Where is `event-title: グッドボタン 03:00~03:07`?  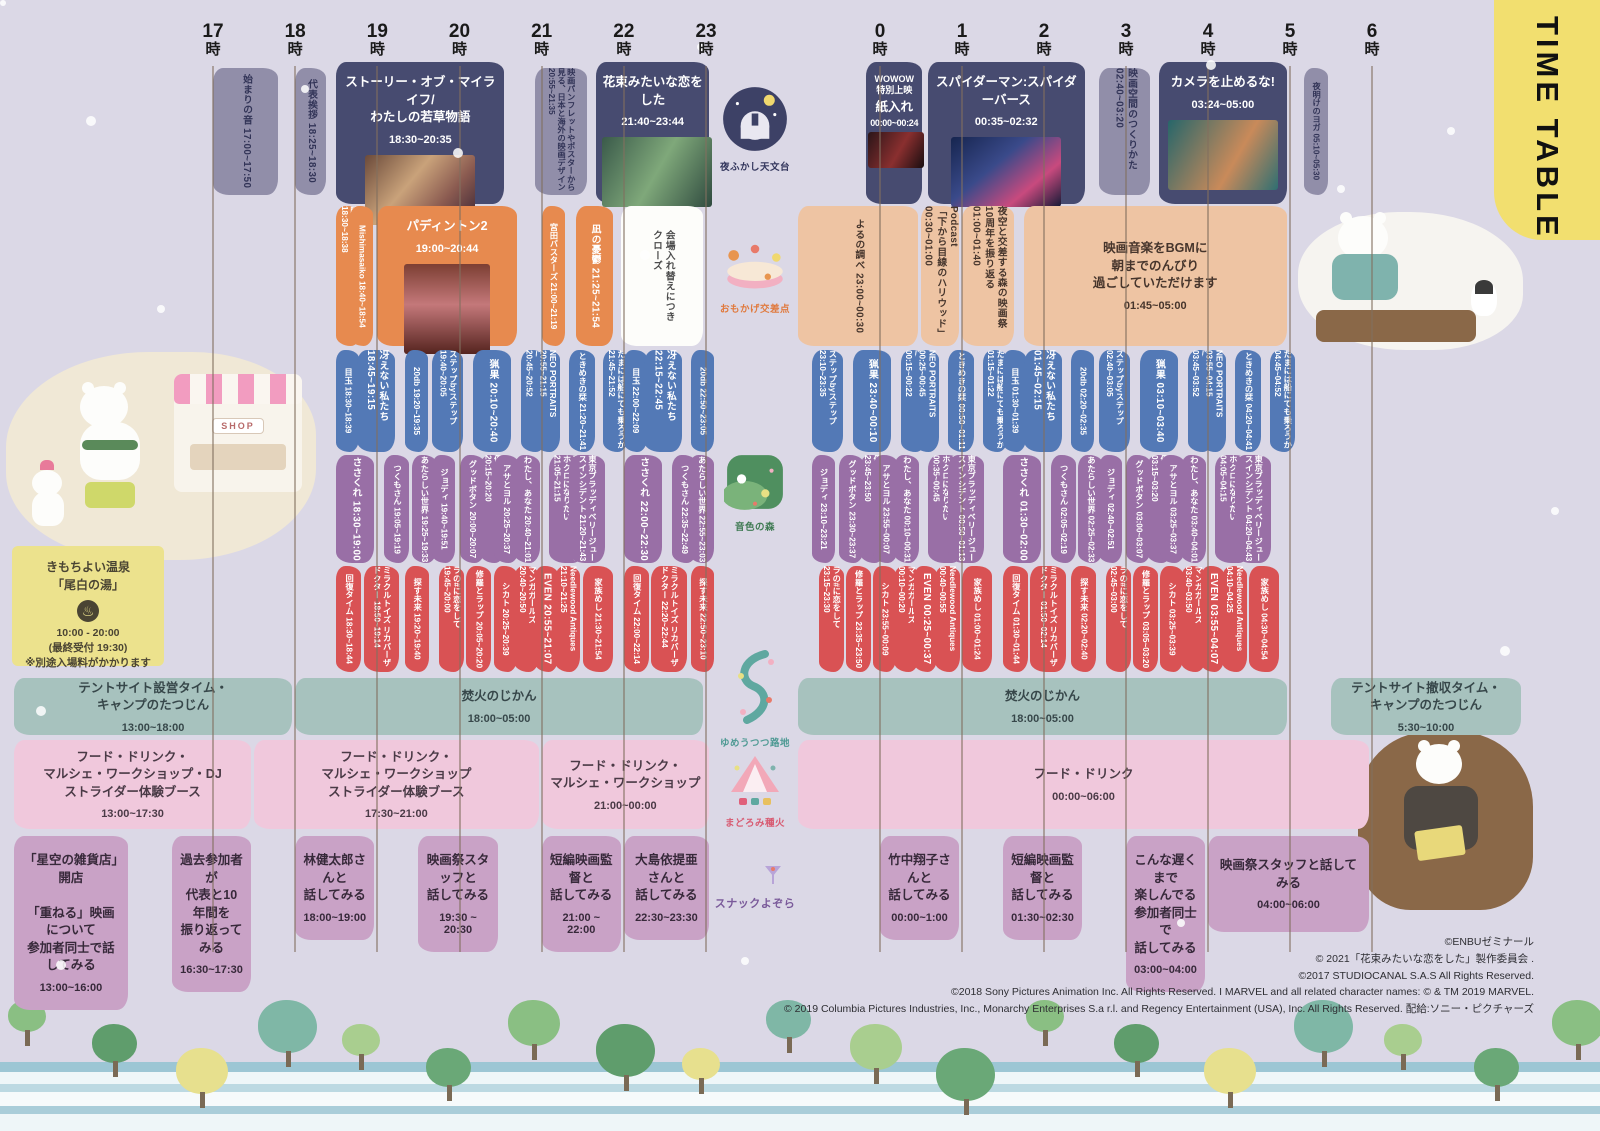
event-title: グッドボタン 03:00~03:07 is located at coordinates (1139, 509).